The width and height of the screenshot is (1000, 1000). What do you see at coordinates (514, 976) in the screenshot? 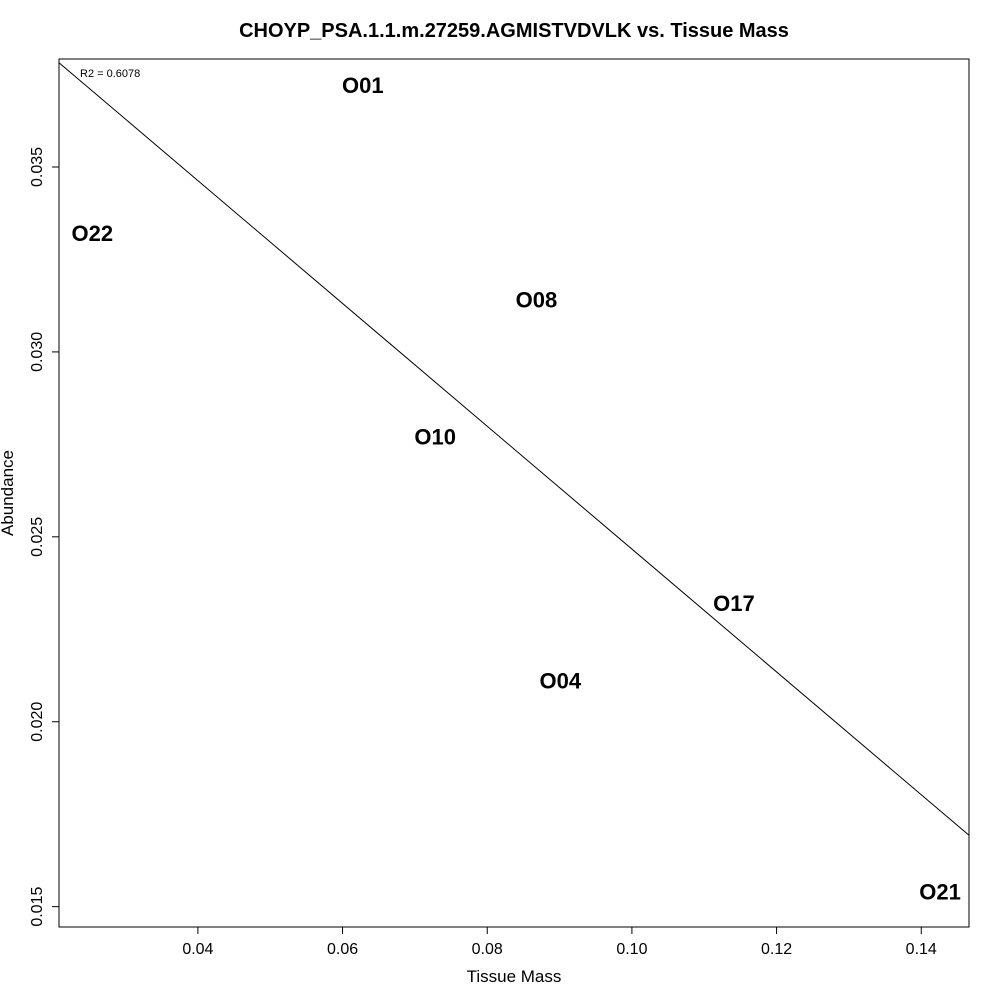
I see `x-axis-label: Tissue Mass` at bounding box center [514, 976].